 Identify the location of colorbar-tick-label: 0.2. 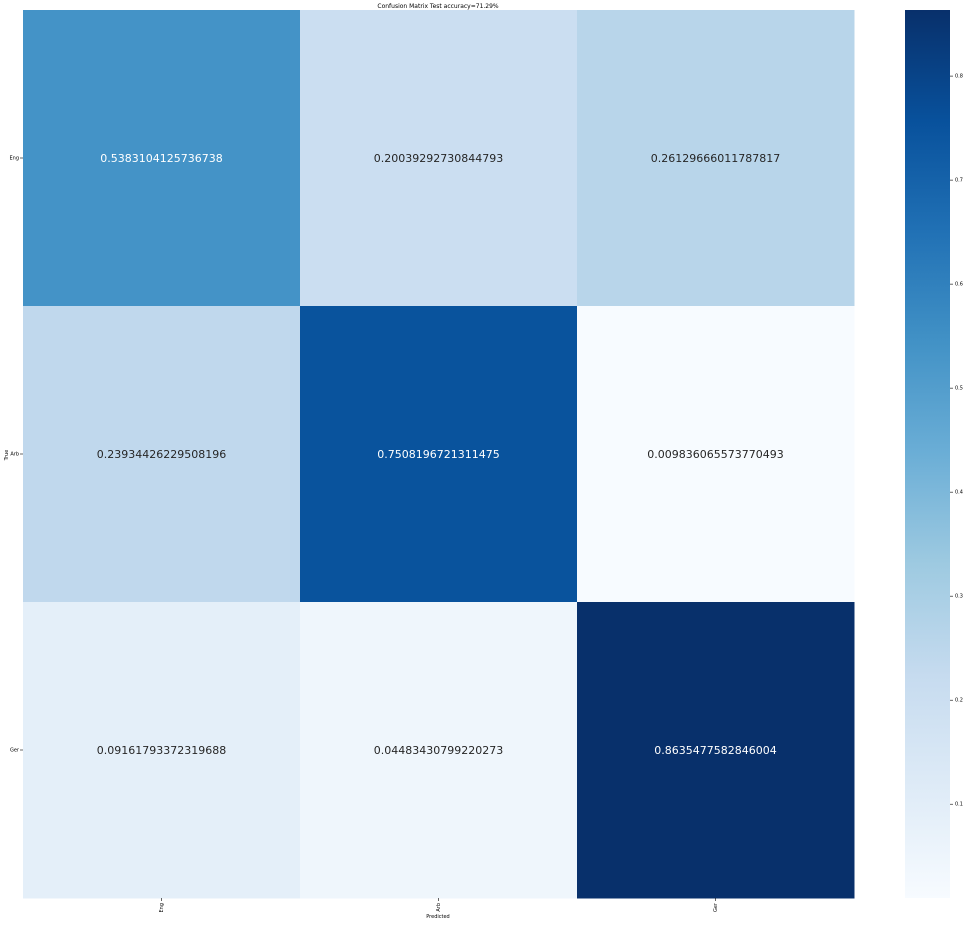
(959, 701).